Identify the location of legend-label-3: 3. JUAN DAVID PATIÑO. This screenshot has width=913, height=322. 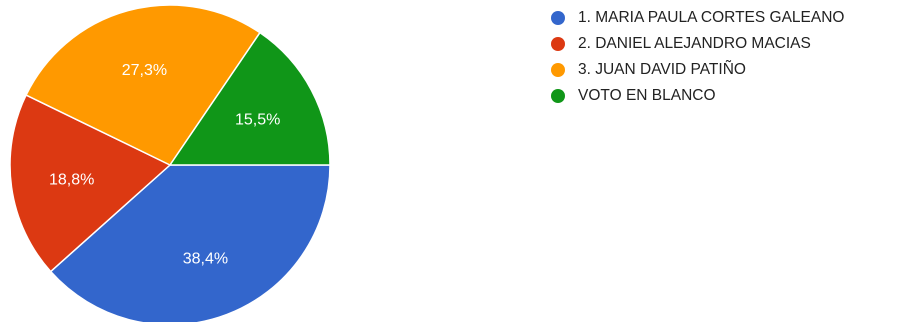
(662, 69).